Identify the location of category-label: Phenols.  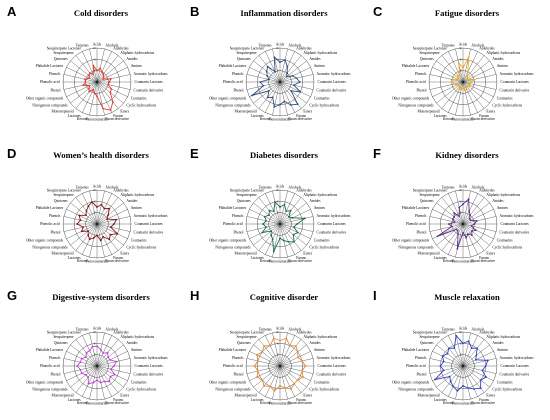
(421, 216).